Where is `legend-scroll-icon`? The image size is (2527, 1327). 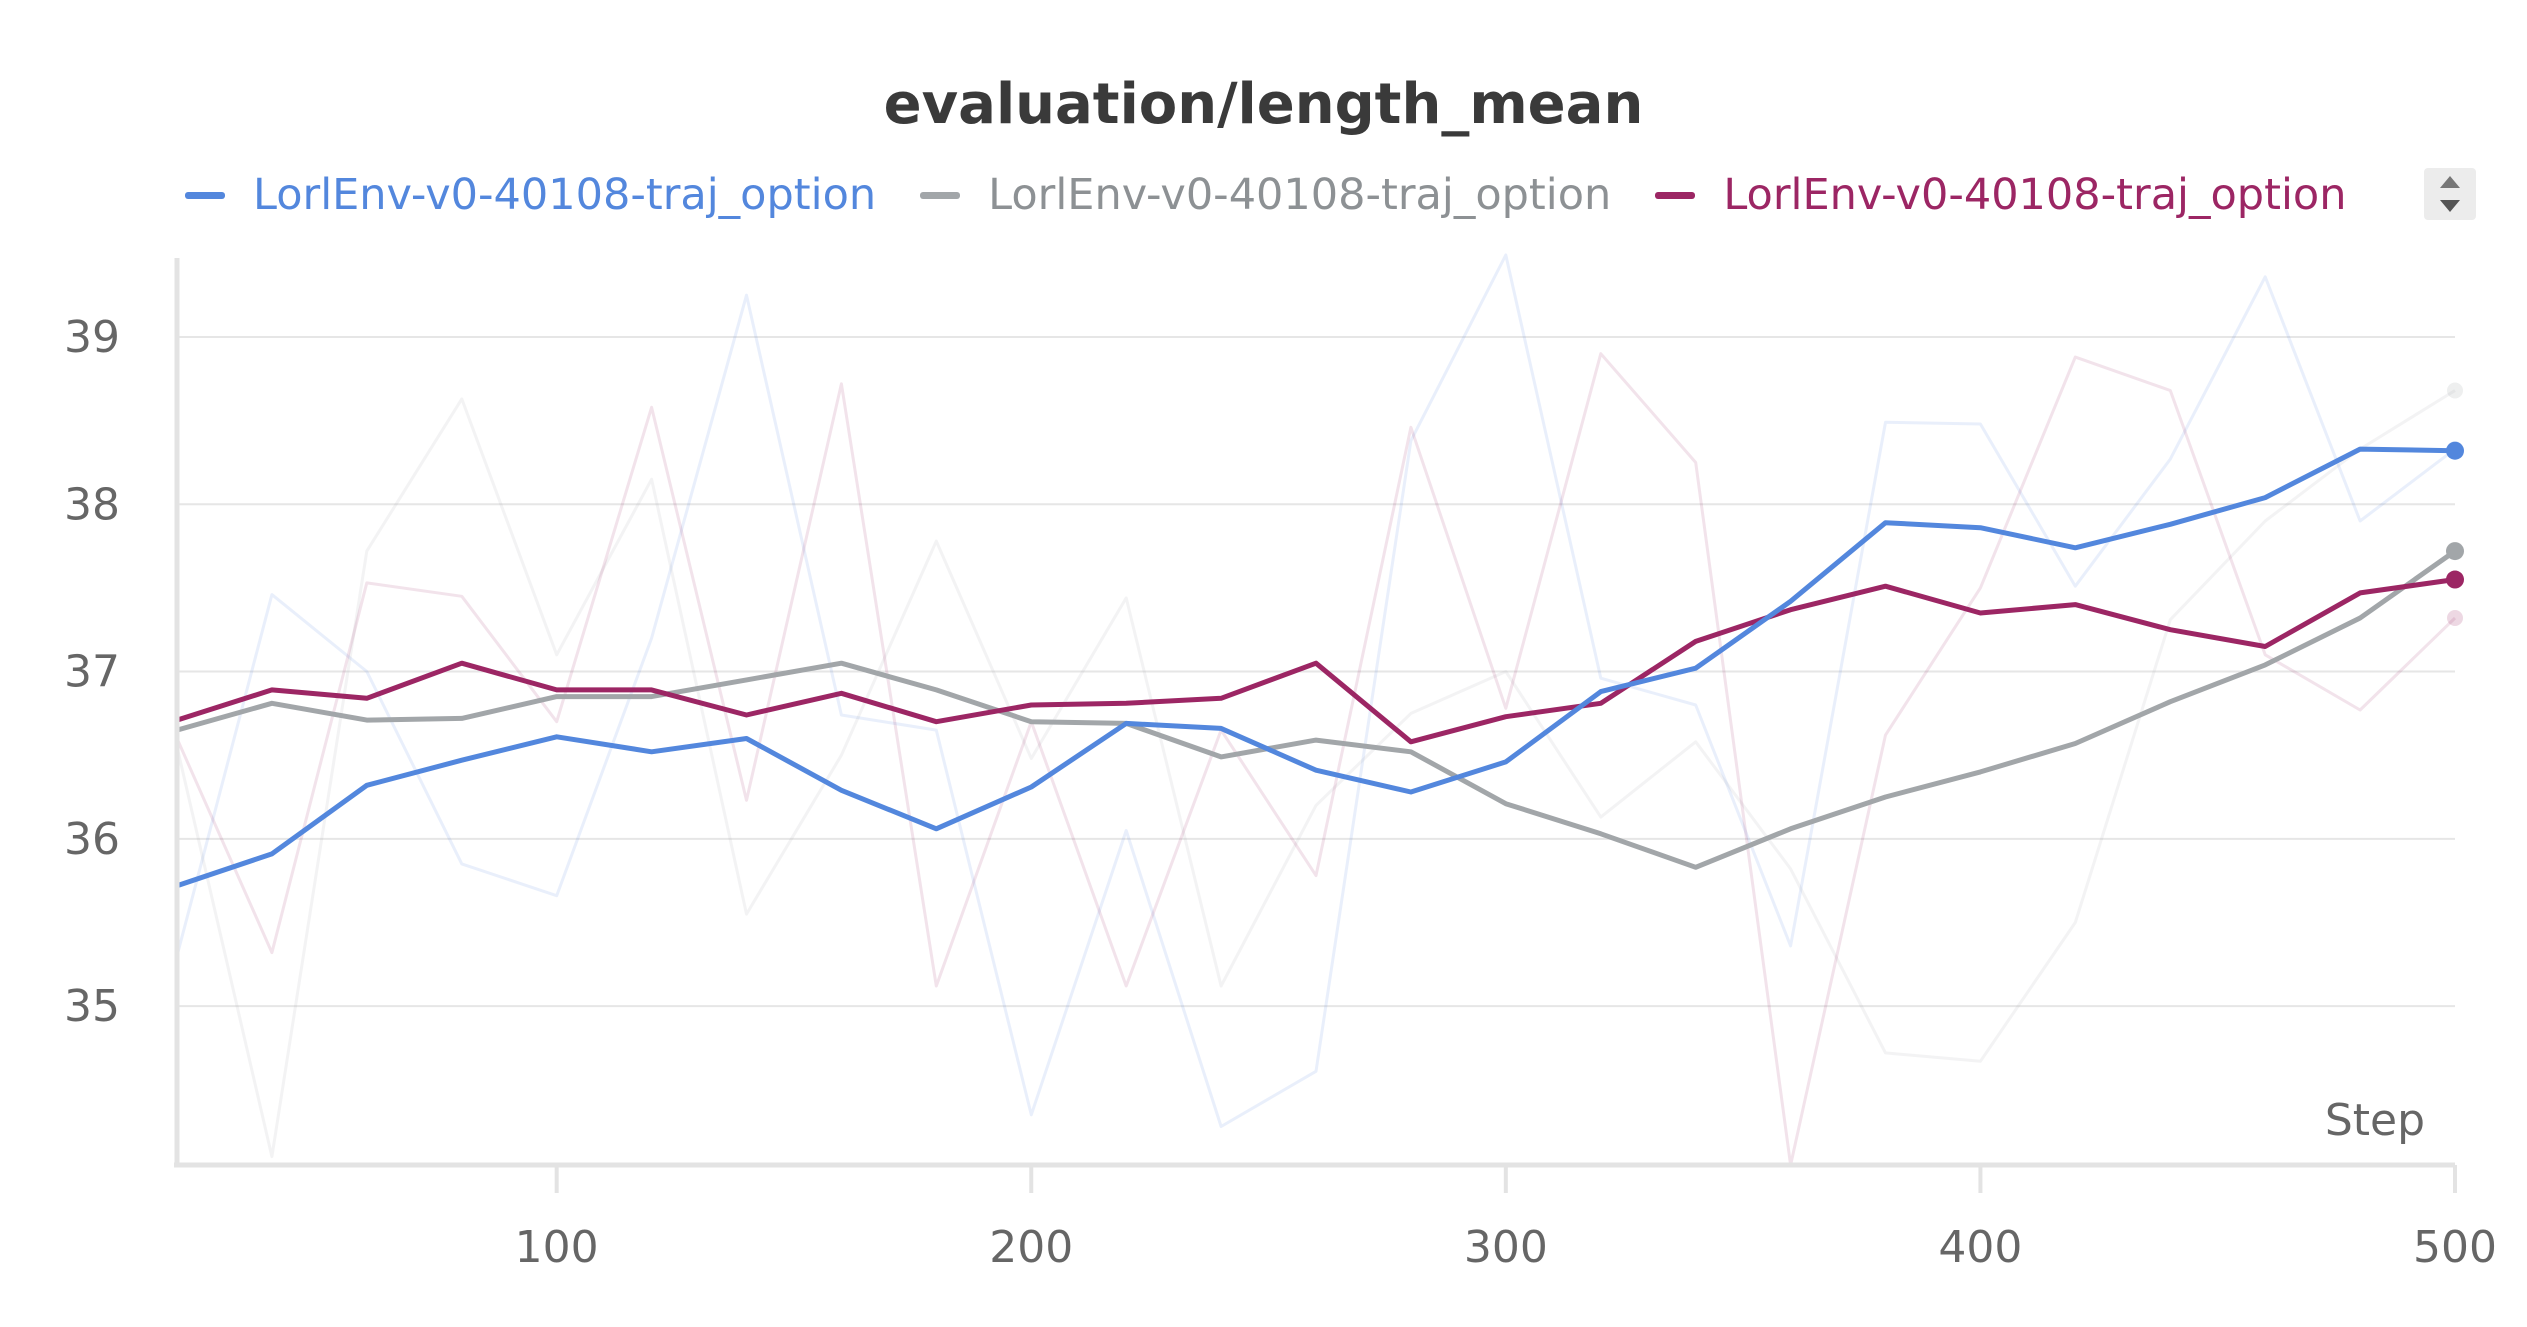 legend-scroll-icon is located at coordinates (2450, 194).